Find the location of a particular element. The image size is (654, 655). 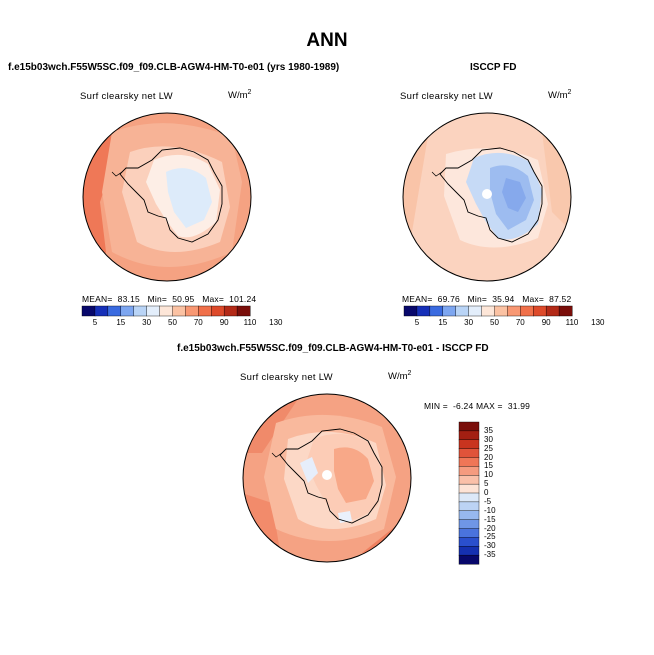

colorbar-tick-label: 70 is located at coordinates (520, 322).